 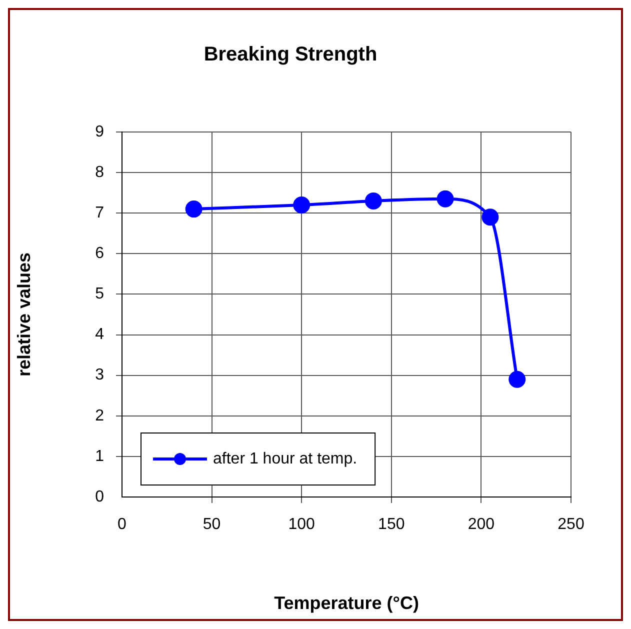 I want to click on y-axis-title: relative values, so click(x=24, y=314).